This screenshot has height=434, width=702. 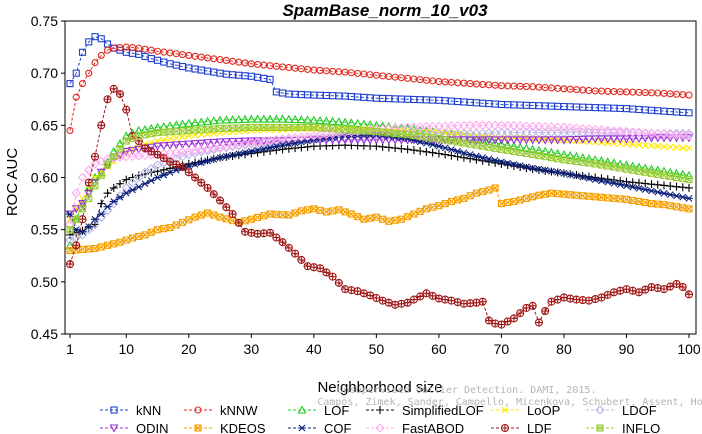 I want to click on point-odin-k95, so click(x=658, y=138).